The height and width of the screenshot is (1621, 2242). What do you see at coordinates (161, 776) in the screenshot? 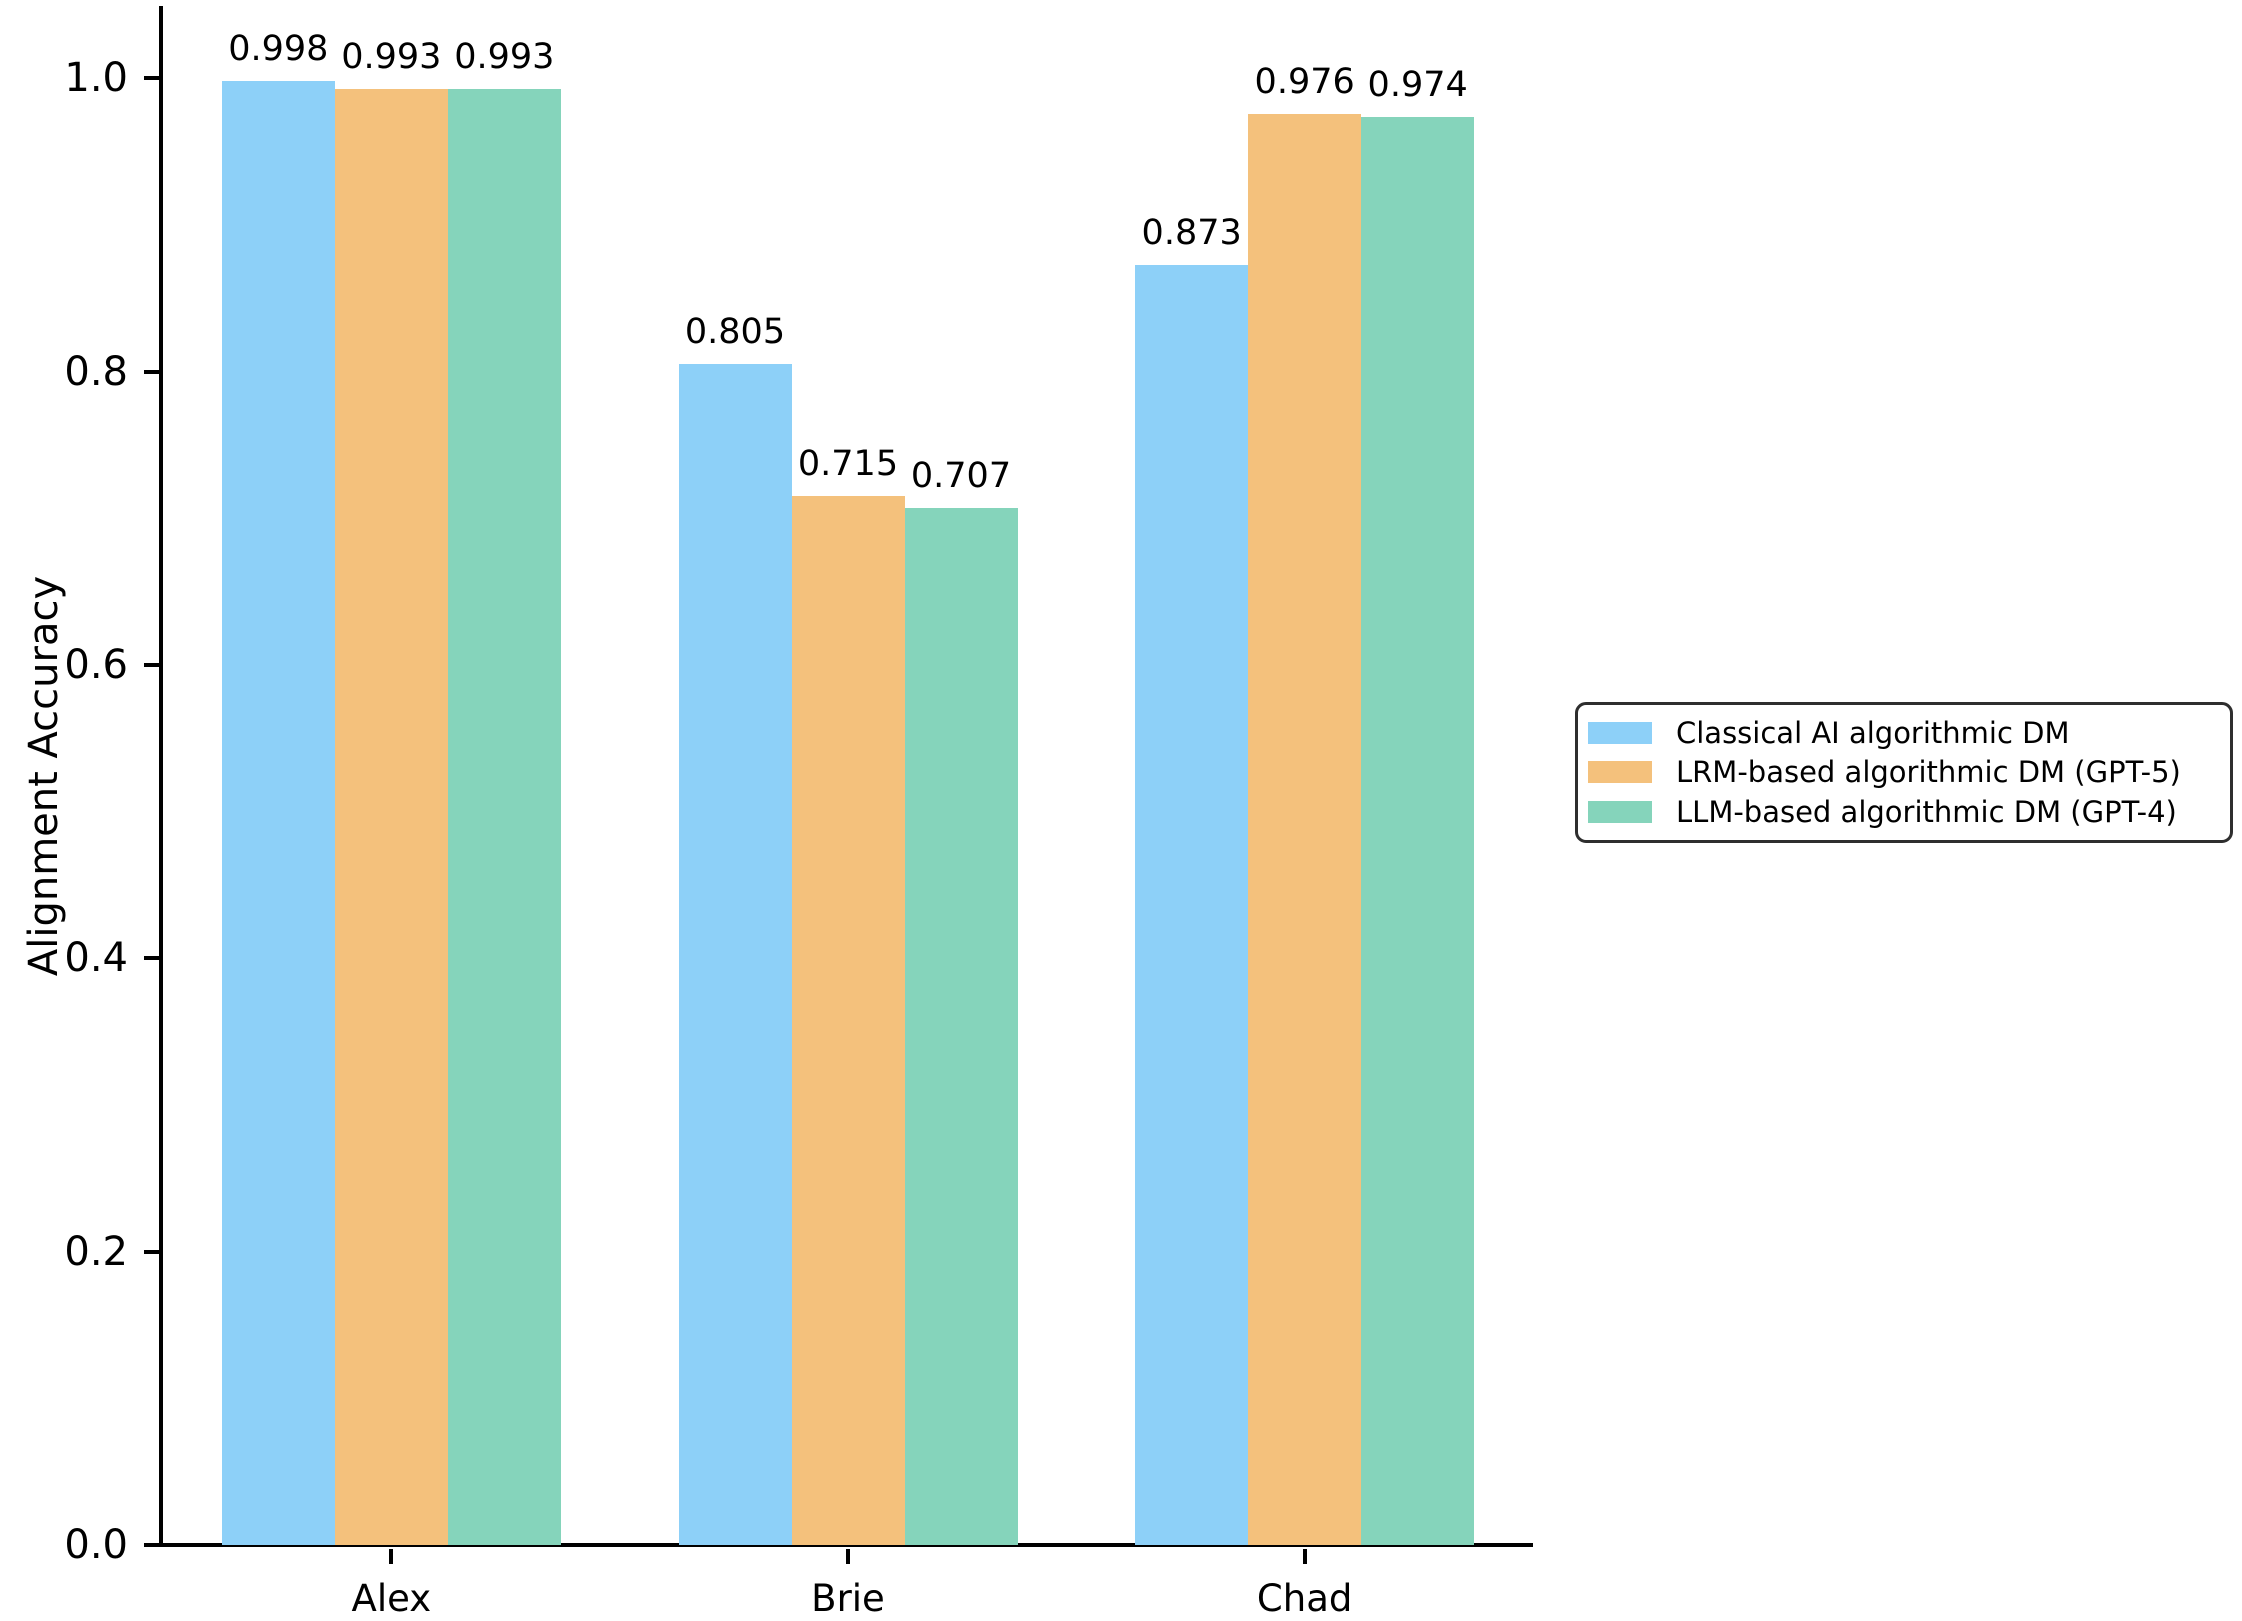
I see `y-axis-line` at bounding box center [161, 776].